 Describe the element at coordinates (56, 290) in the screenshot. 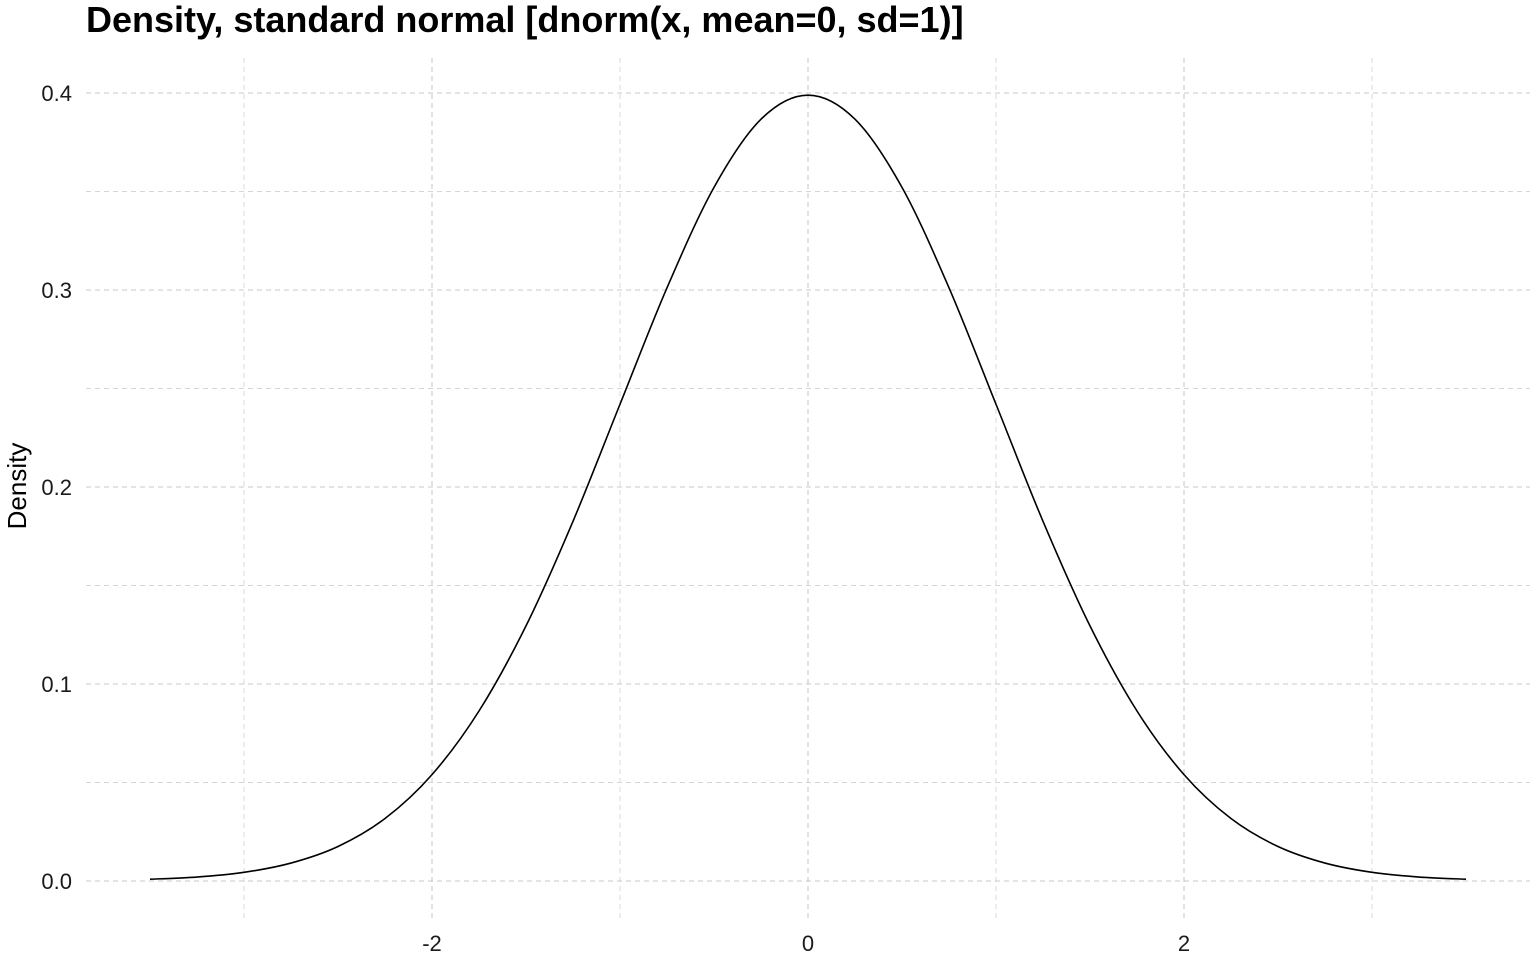

I see `y-tick-label: 0.3` at that location.